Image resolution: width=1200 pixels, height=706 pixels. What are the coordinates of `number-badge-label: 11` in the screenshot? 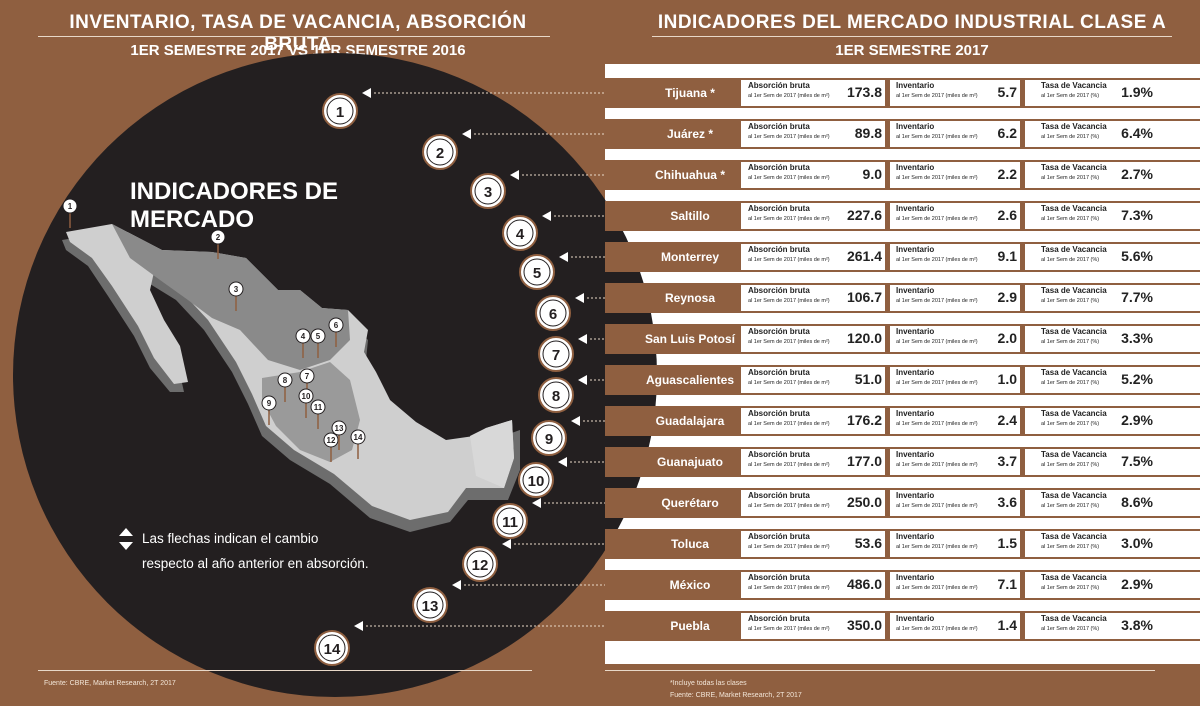 It's located at (510, 522).